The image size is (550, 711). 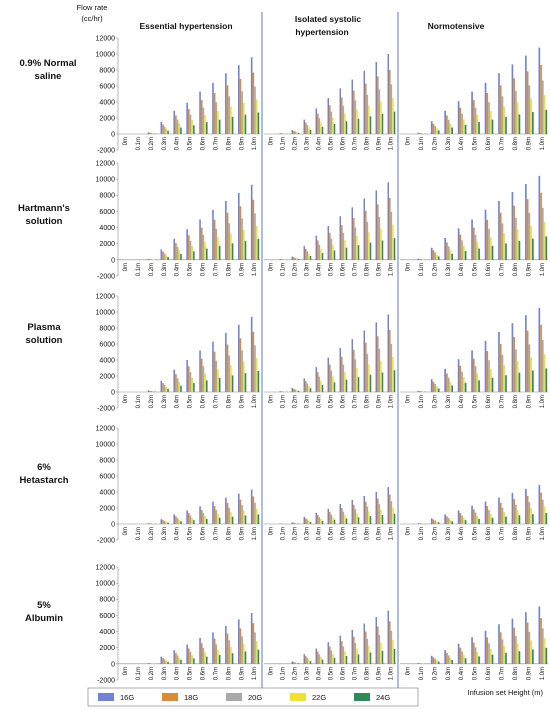 I want to click on y-tick-label: 4000, so click(x=107, y=360).